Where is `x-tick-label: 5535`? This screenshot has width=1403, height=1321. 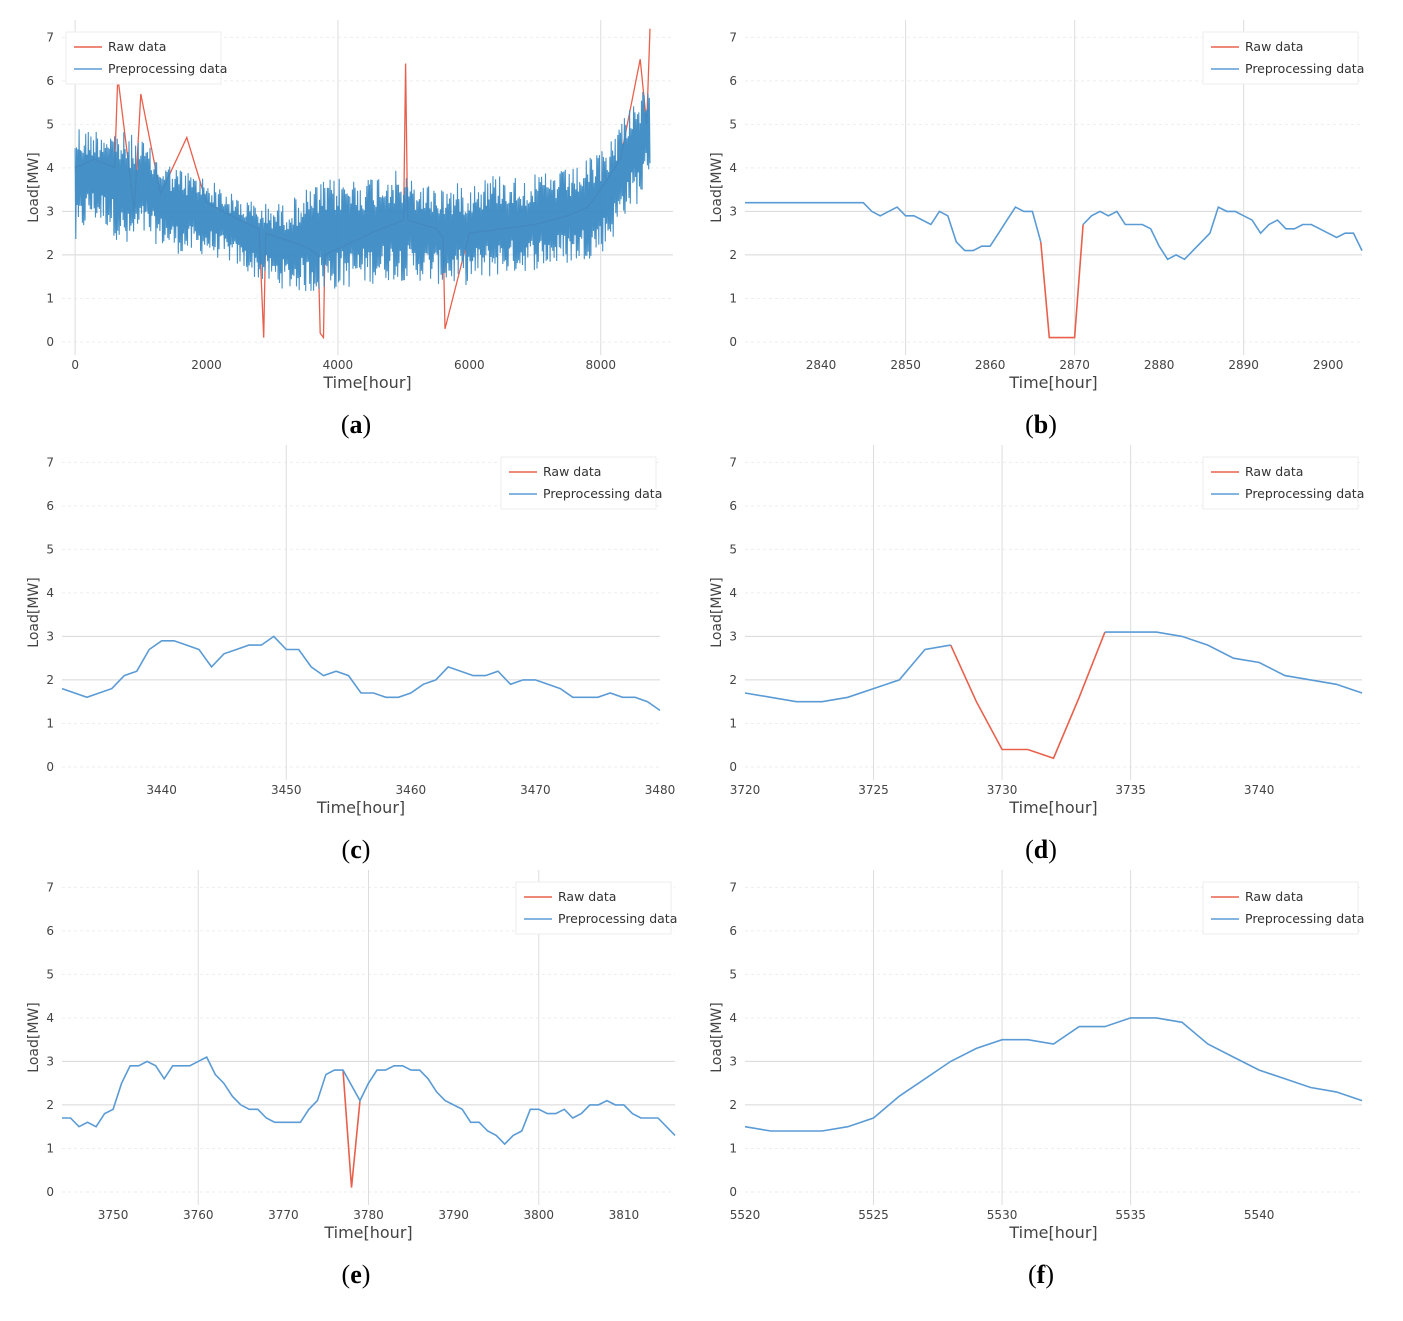 x-tick-label: 5535 is located at coordinates (1130, 1215).